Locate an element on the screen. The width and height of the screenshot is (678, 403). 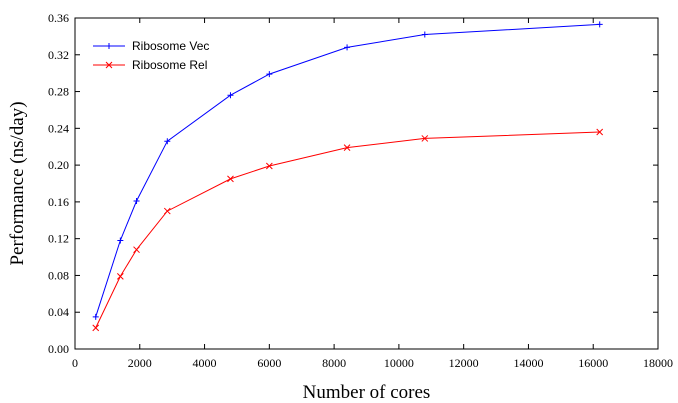
legend: Ribosome Vec Ribosome Rel is located at coordinates (151, 55).